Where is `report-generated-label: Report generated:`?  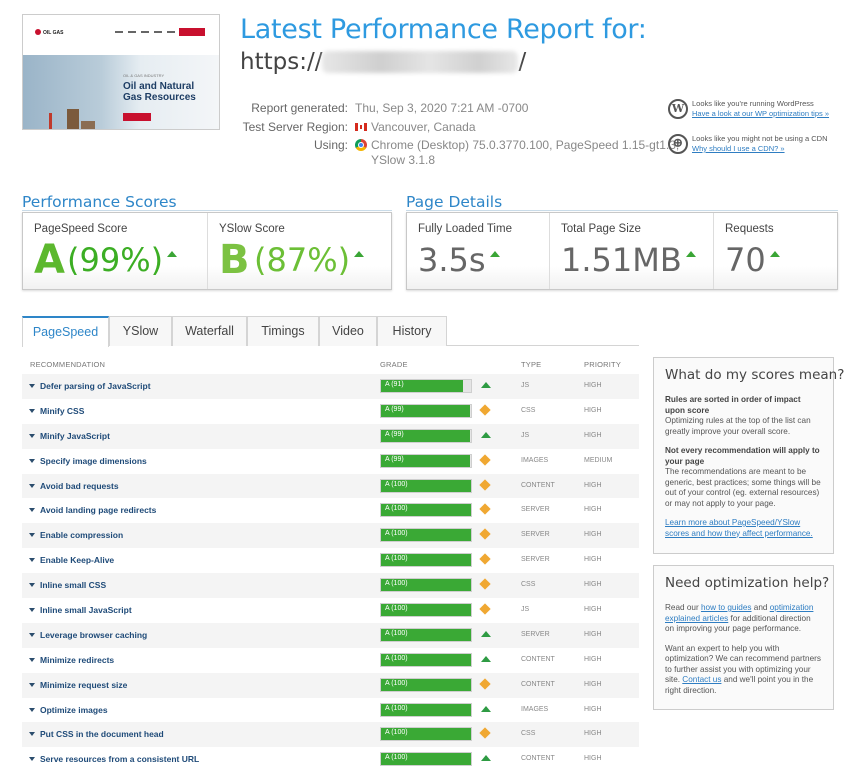
report-generated-label: Report generated: is located at coordinates (299, 108).